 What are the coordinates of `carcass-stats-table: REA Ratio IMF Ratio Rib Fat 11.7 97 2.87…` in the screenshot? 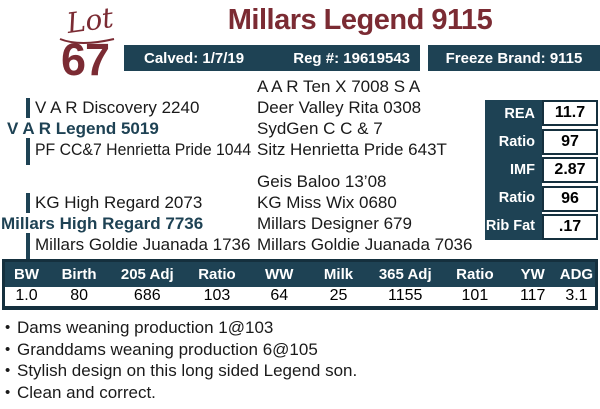 It's located at (541, 170).